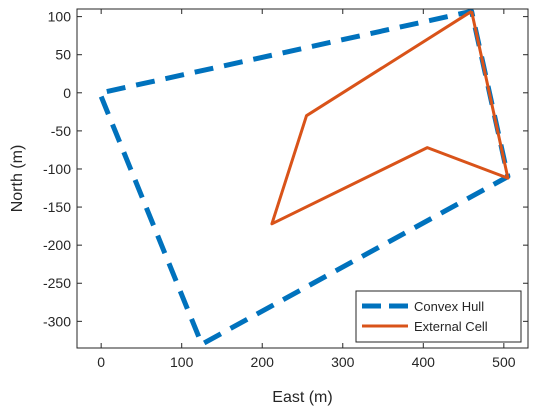 The width and height of the screenshot is (550, 419). What do you see at coordinates (343, 362) in the screenshot?
I see `x-tick-label: 300` at bounding box center [343, 362].